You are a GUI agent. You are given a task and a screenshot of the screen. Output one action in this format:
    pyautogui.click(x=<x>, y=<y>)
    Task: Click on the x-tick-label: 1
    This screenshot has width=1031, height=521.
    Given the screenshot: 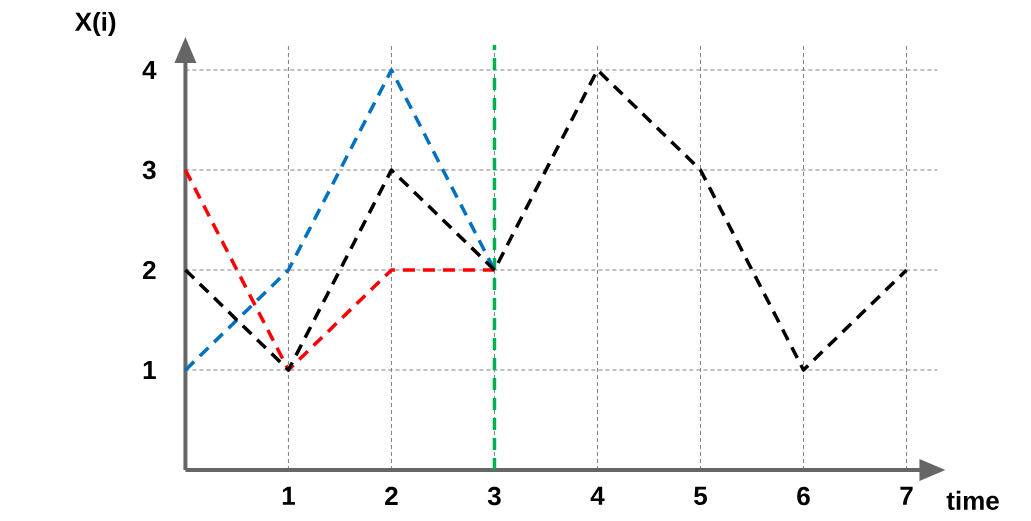 What is the action you would take?
    pyautogui.click(x=288, y=495)
    